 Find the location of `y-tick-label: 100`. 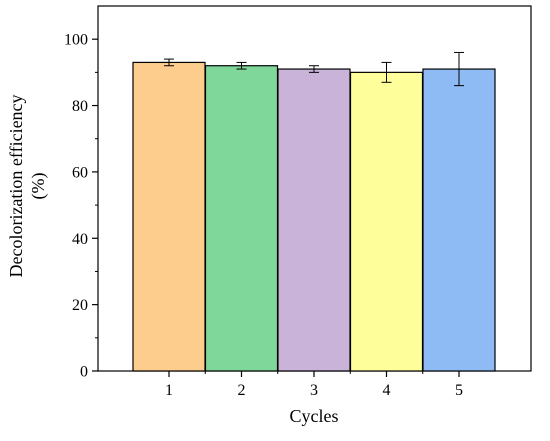

y-tick-label: 100 is located at coordinates (76, 40).